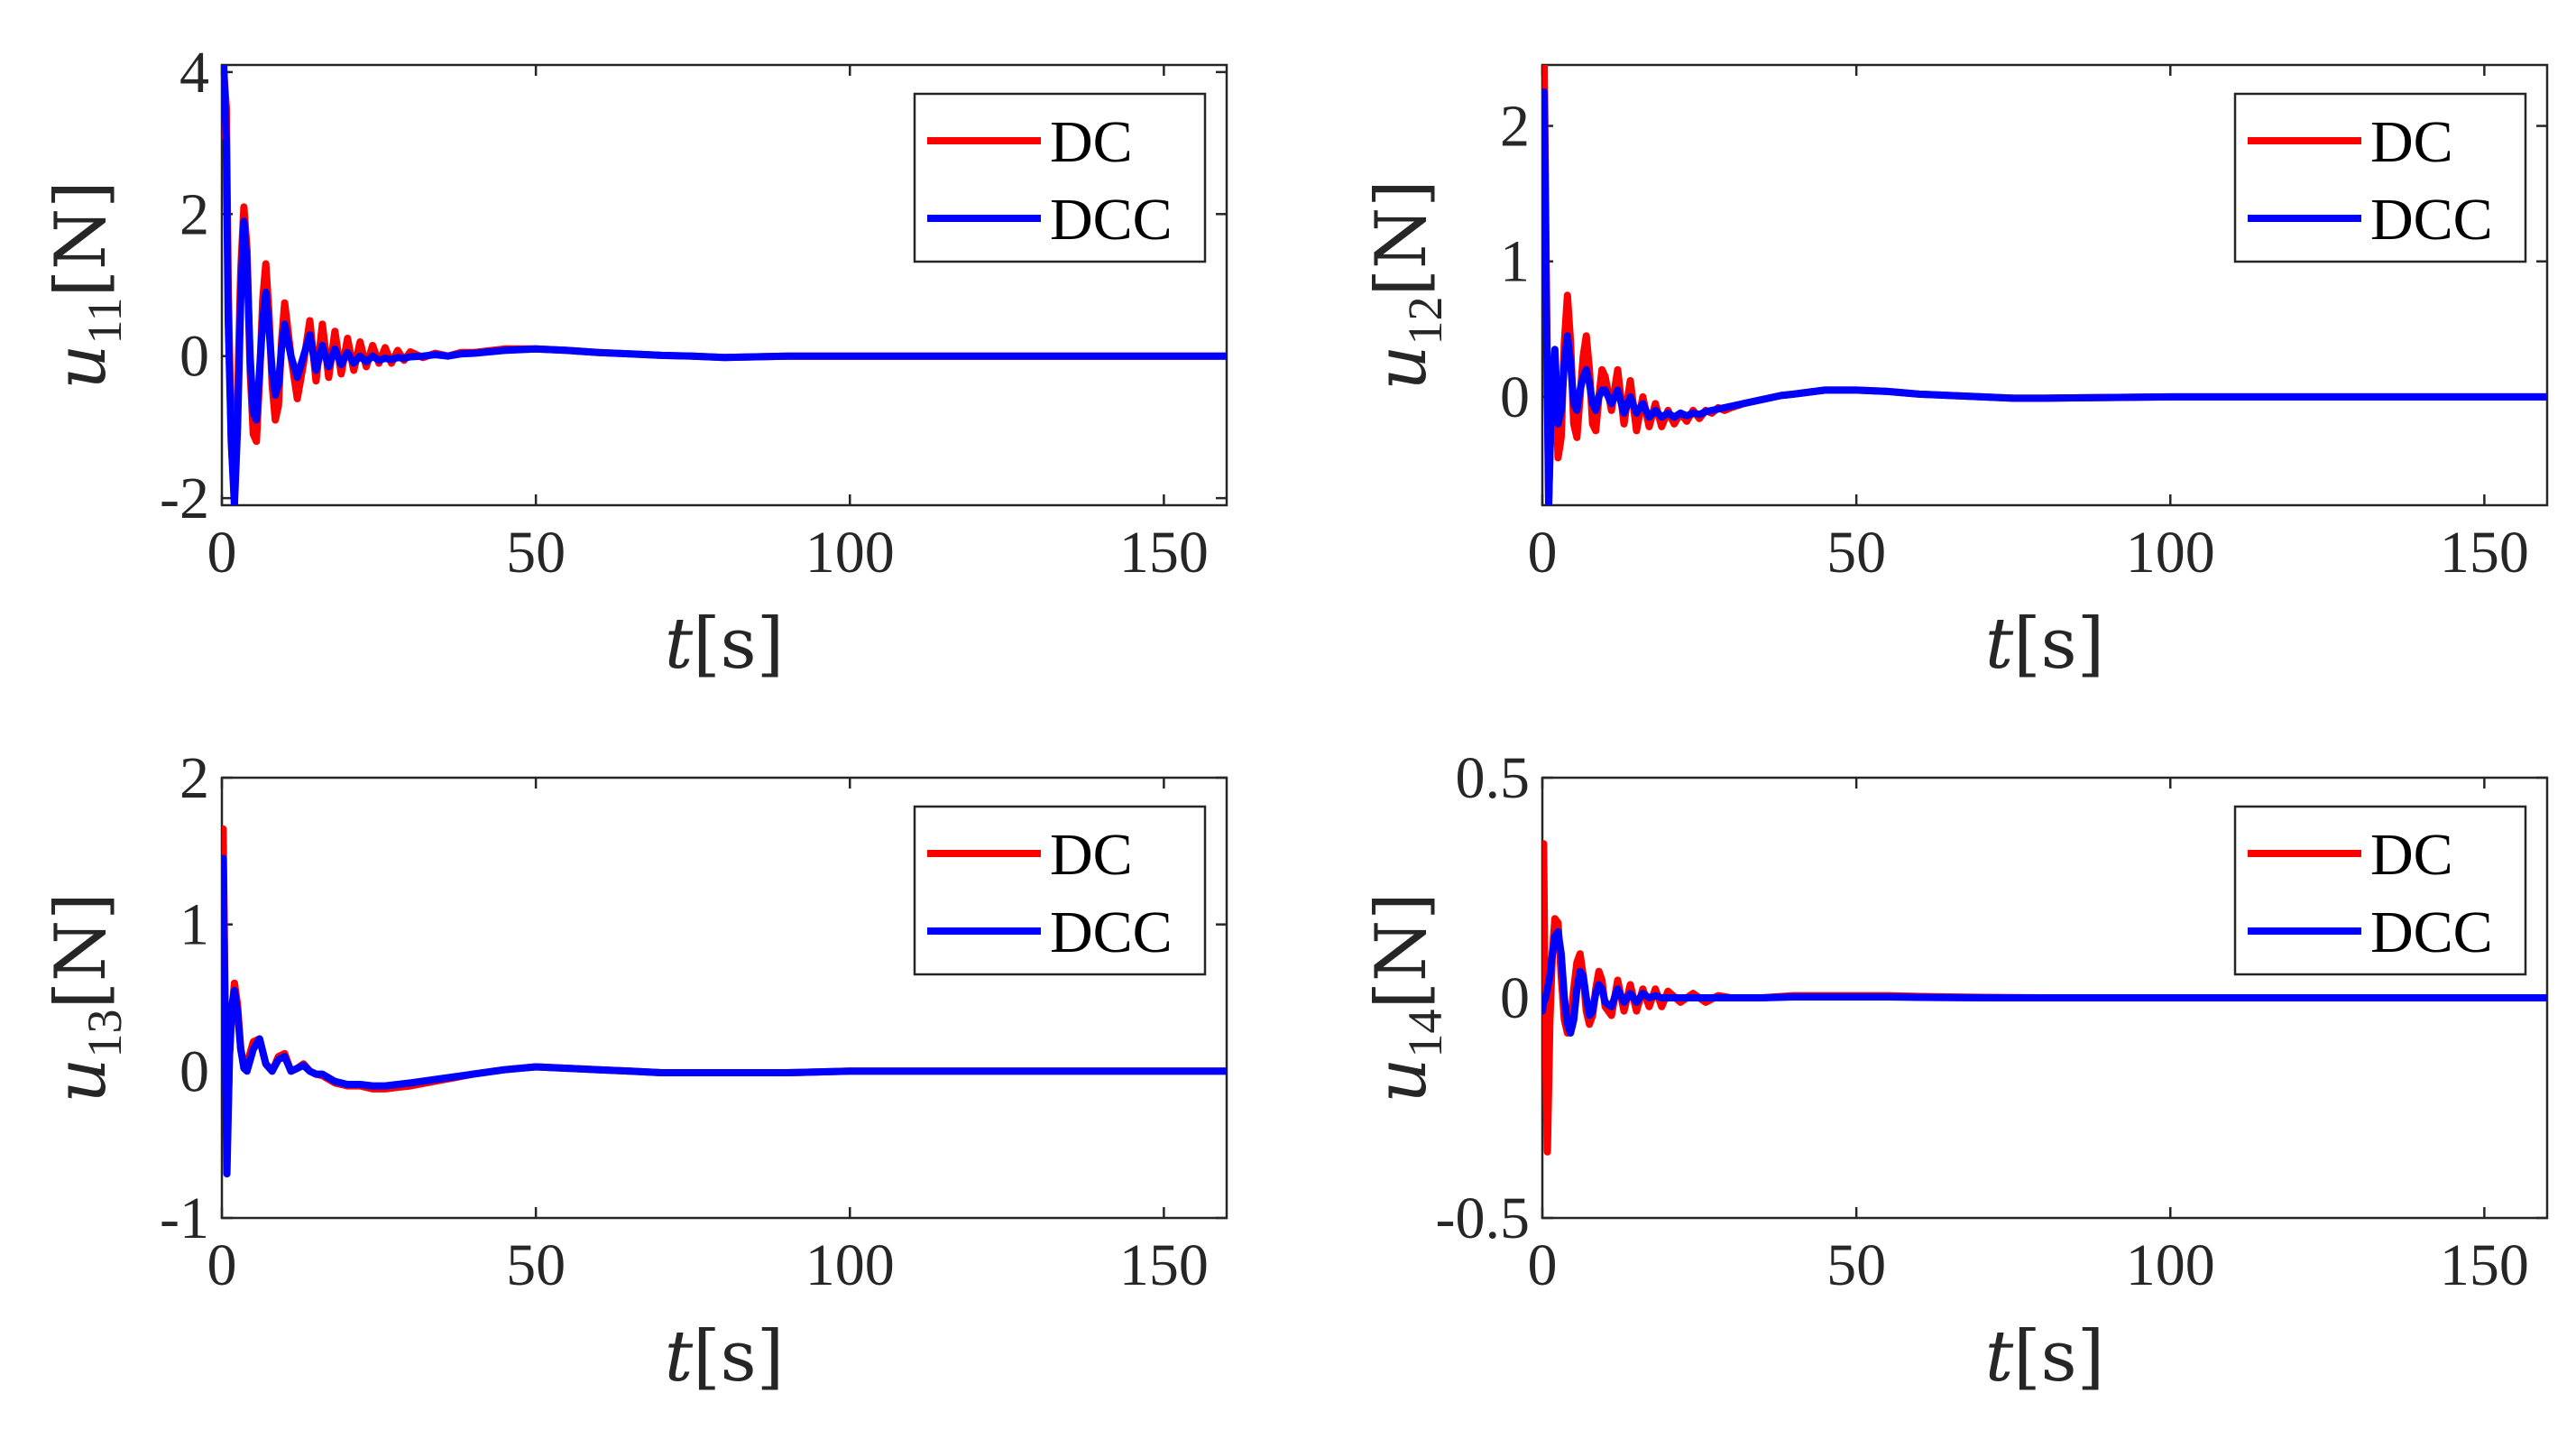 The image size is (2576, 1439). I want to click on y-tick-label: -1, so click(184, 1218).